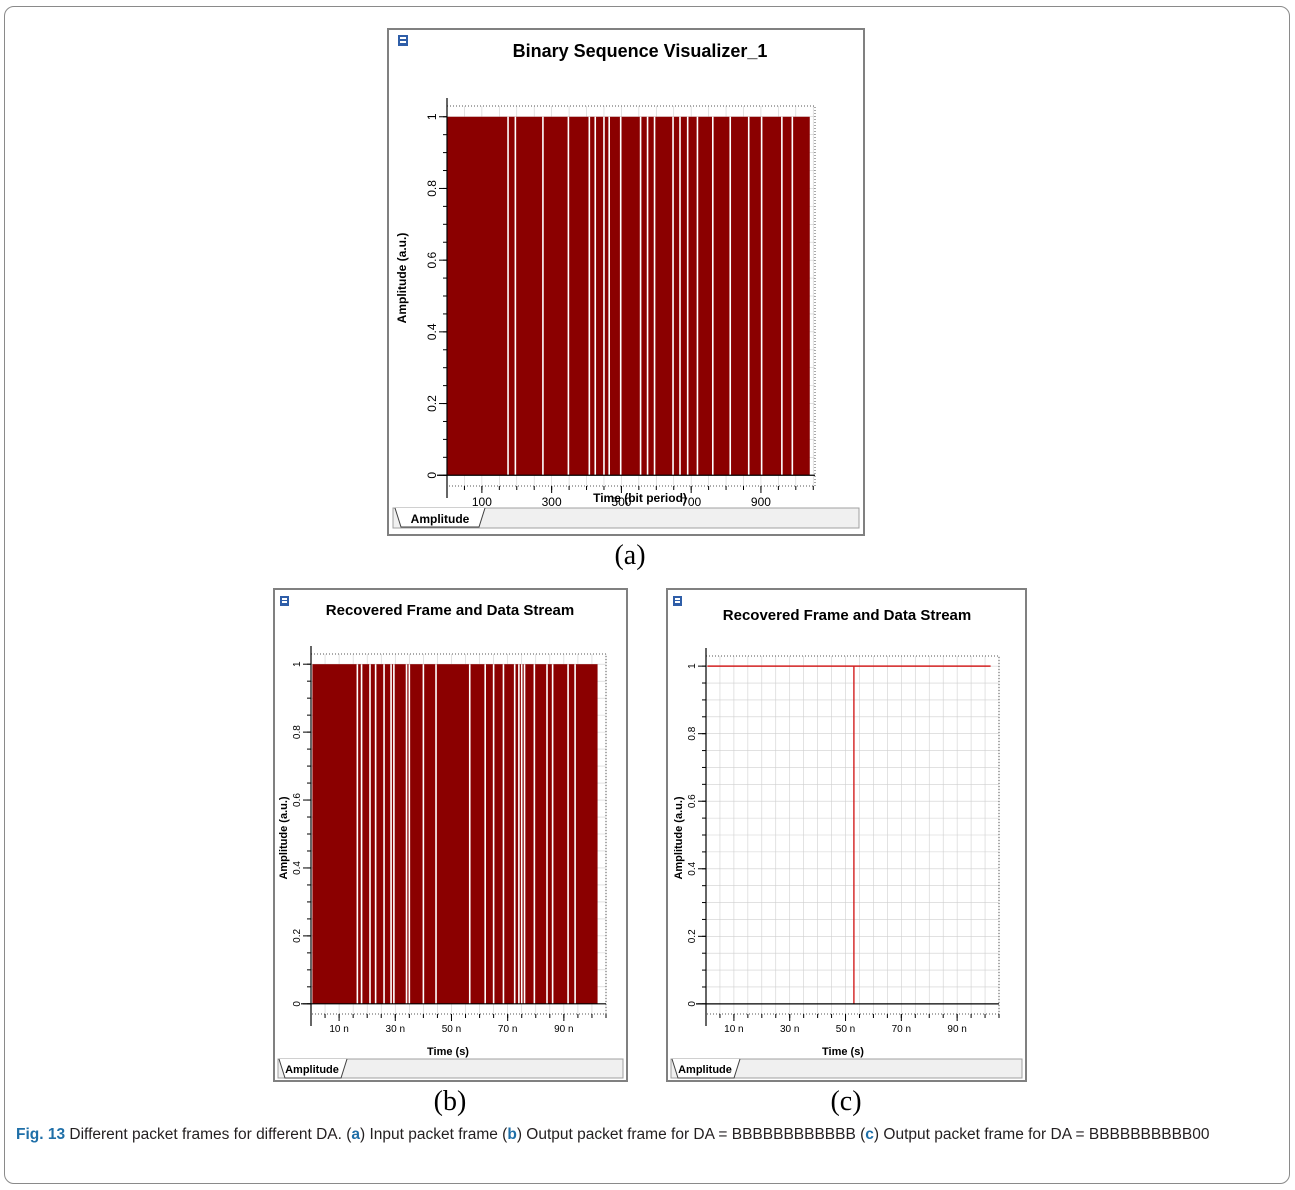 The width and height of the screenshot is (1295, 1190). I want to click on x-axis-label: Time (bit period), so click(640, 498).